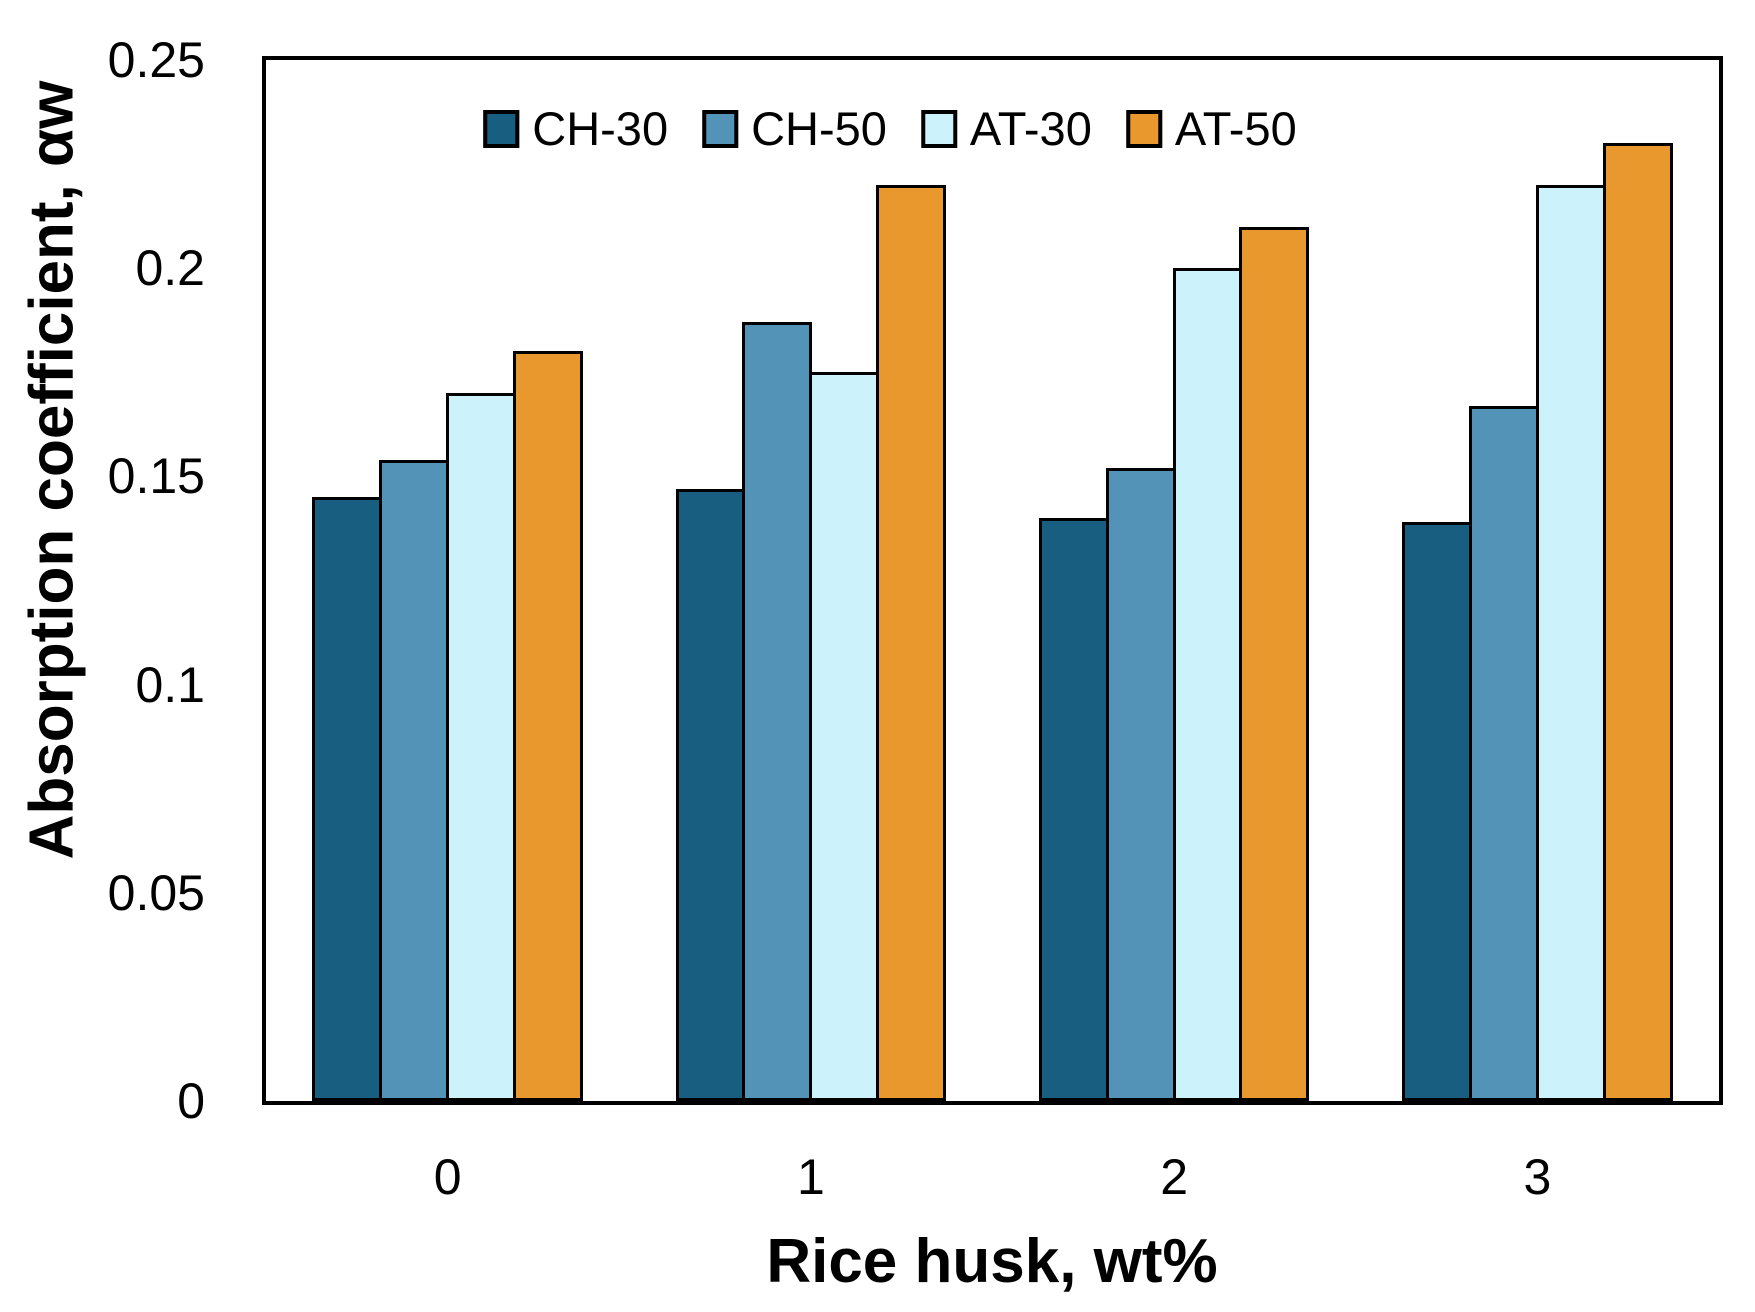 Image resolution: width=1755 pixels, height=1312 pixels. I want to click on legend-item-CH-30: CH-30, so click(575, 128).